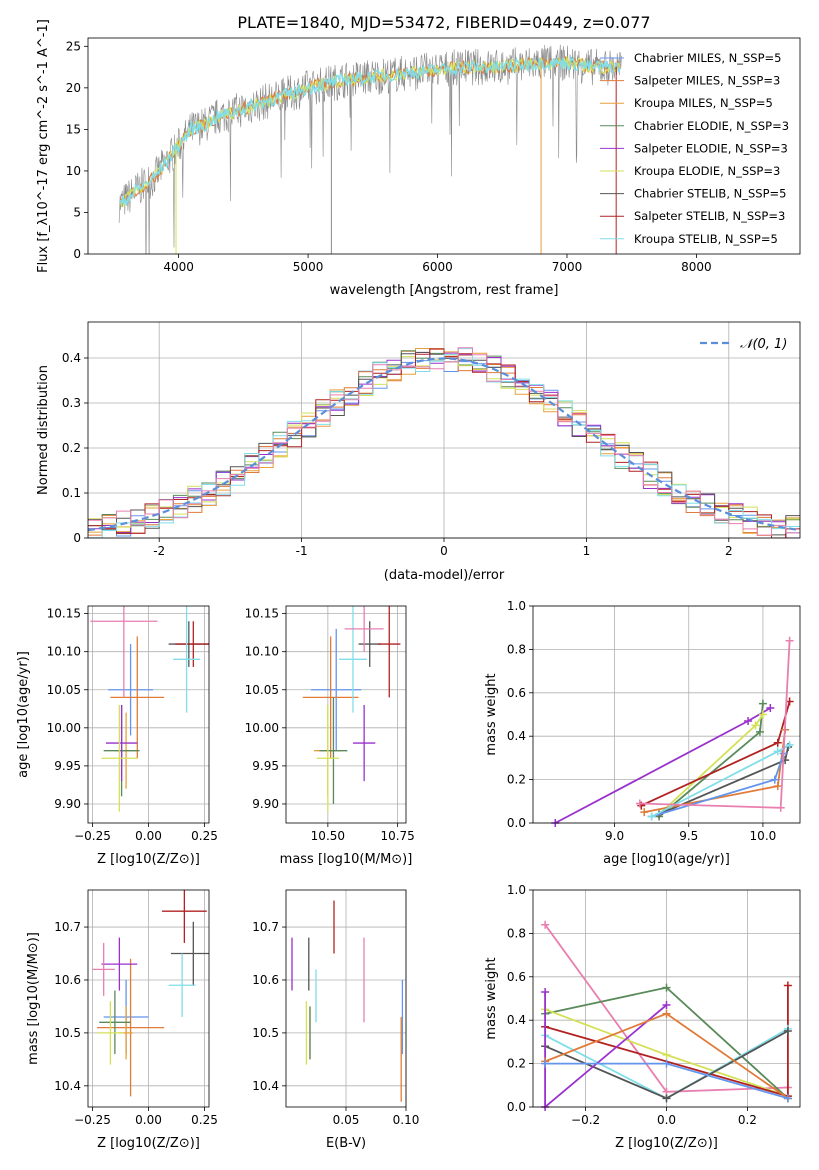 The image size is (819, 1170). I want to click on x-axis-label: age [log10(age/yr)], so click(666, 859).